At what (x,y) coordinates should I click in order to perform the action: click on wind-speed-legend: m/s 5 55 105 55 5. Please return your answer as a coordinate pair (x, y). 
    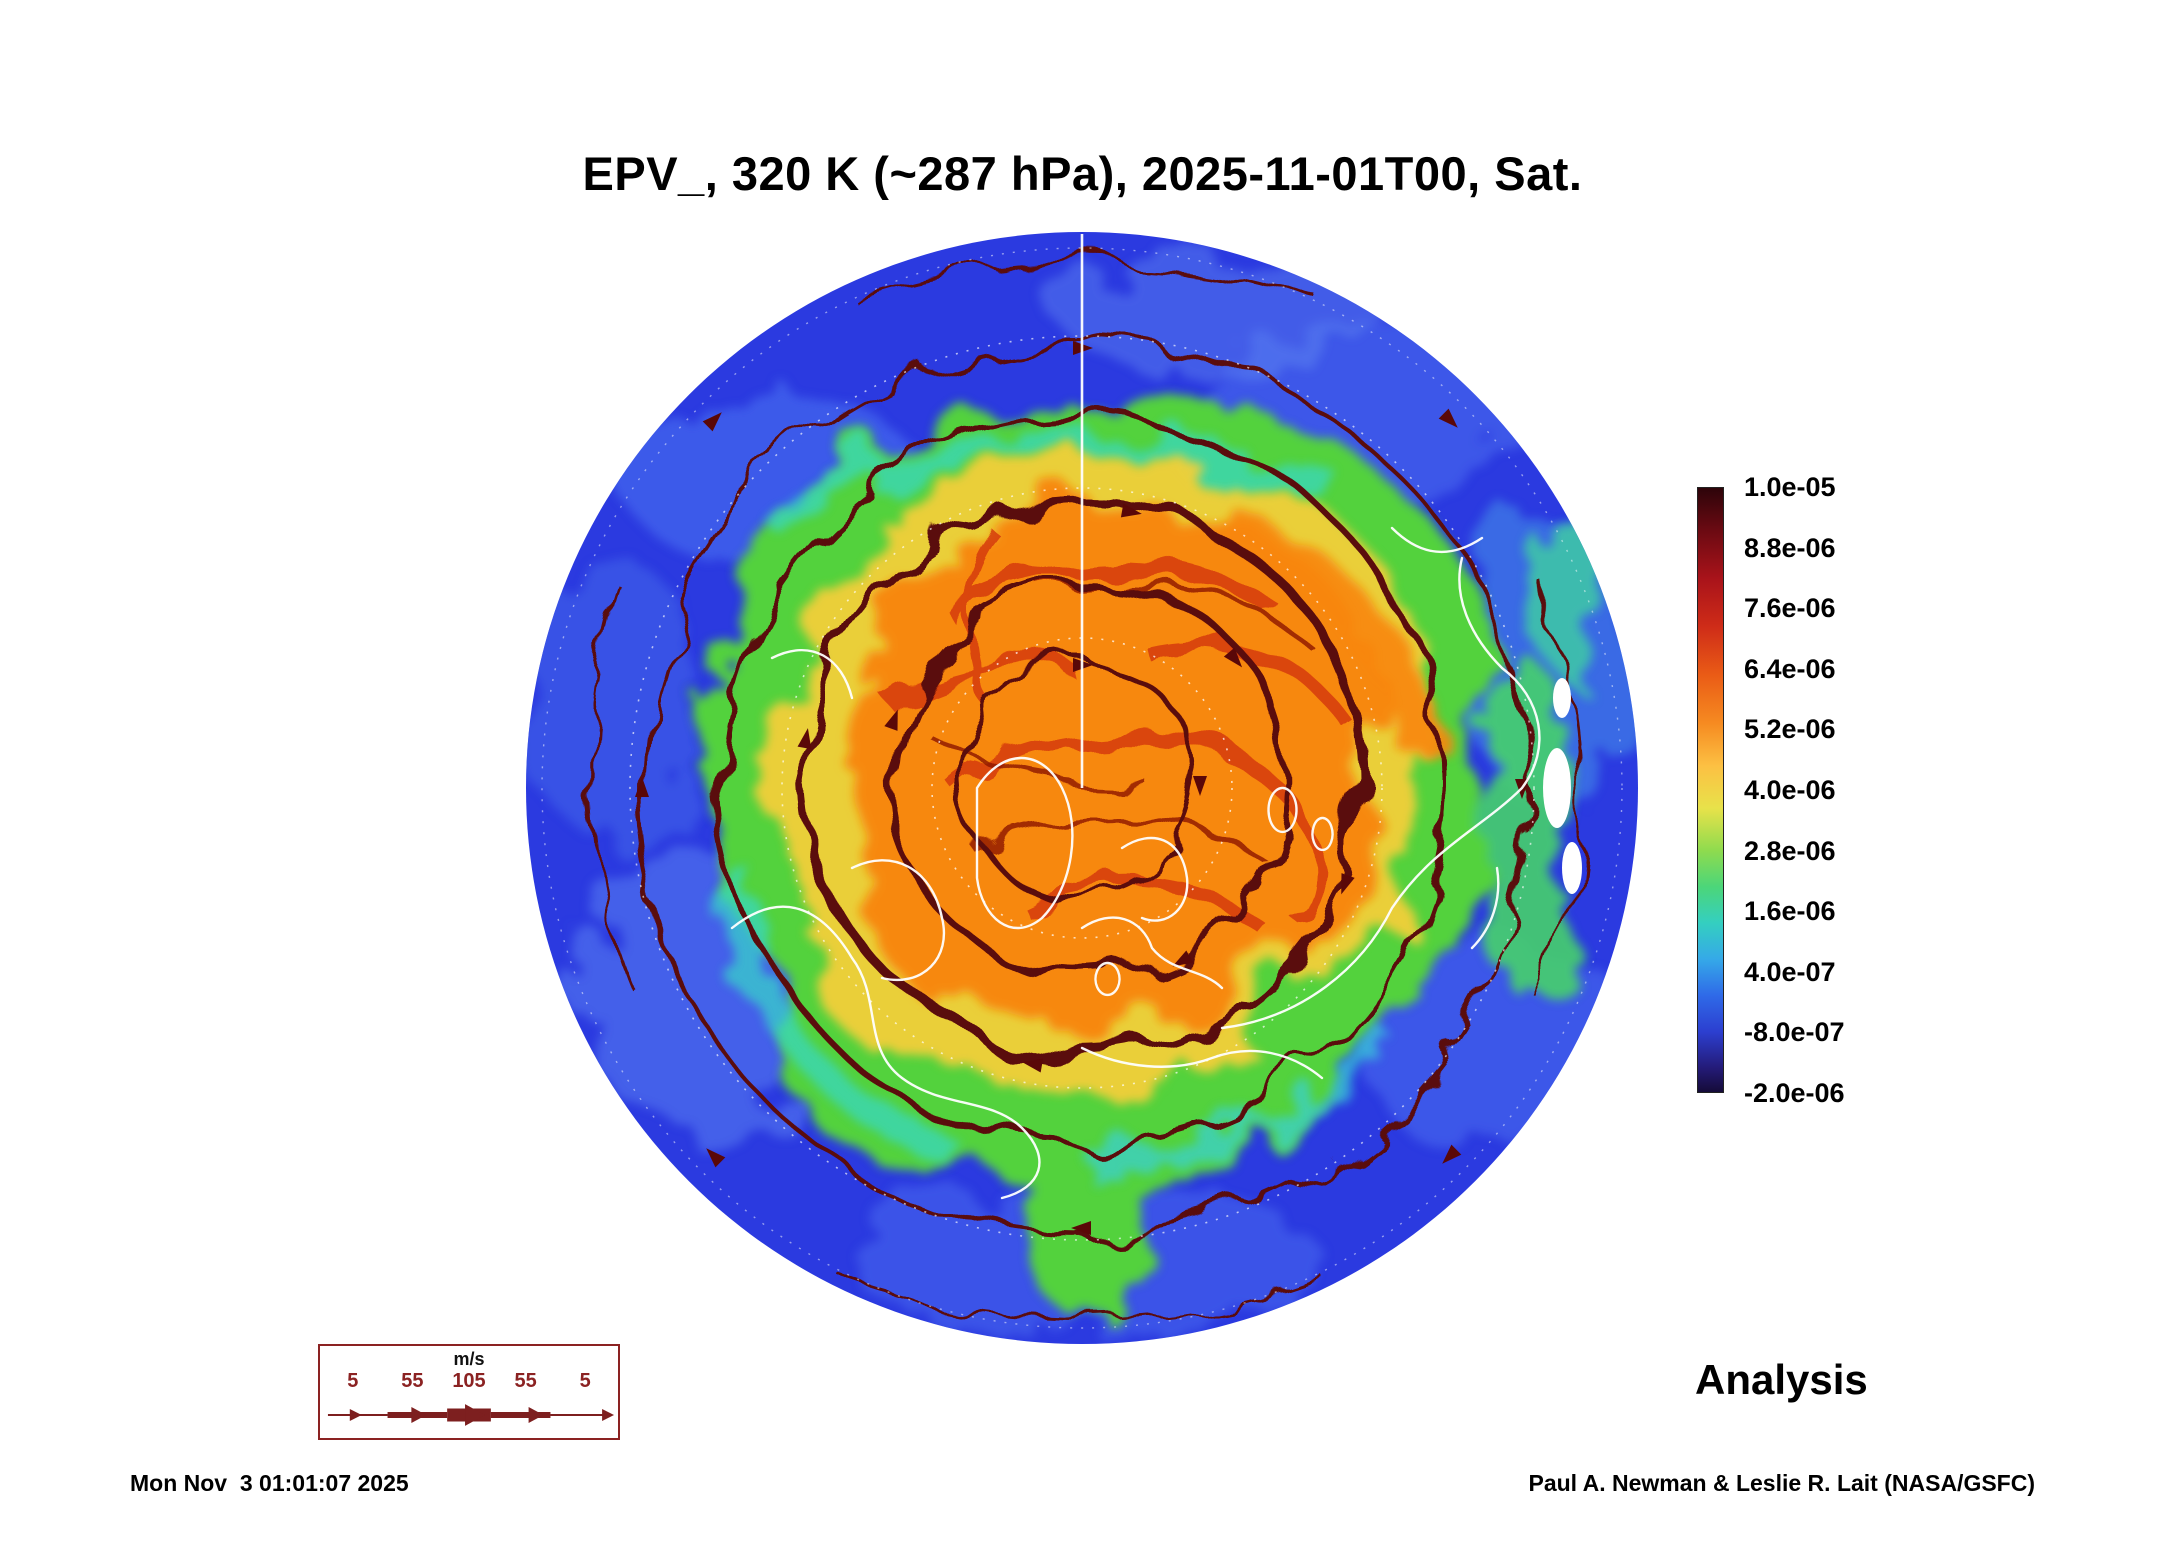
    Looking at the image, I should click on (469, 1392).